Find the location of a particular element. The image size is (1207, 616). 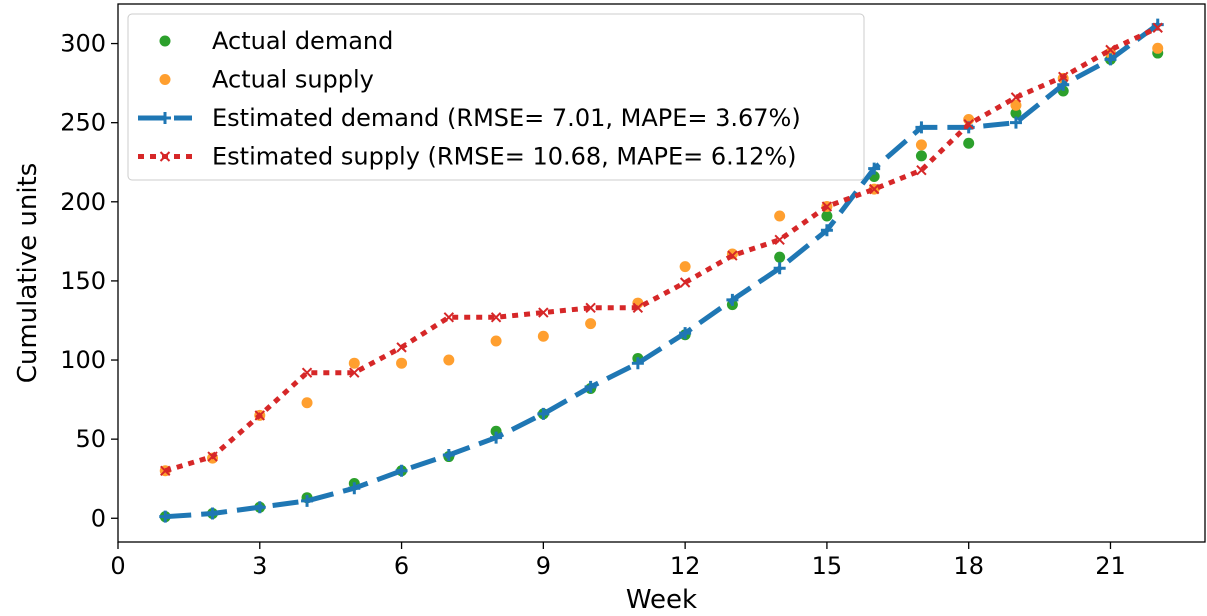

y-tick-label: 0 is located at coordinates (98, 518).